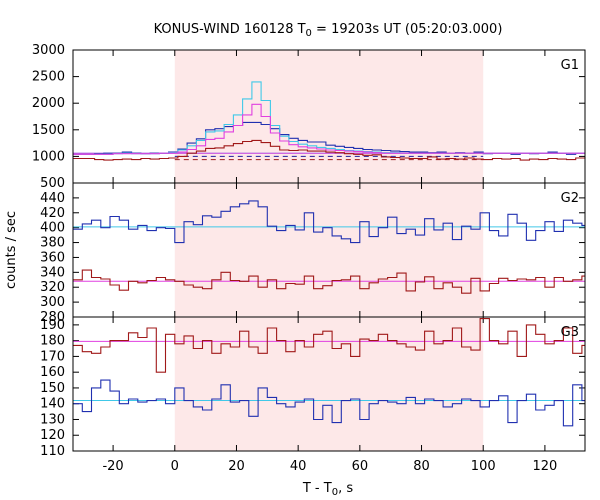 This screenshot has height=500, width=600. Describe the element at coordinates (483, 466) in the screenshot. I see `x-tick-label: 100` at that location.